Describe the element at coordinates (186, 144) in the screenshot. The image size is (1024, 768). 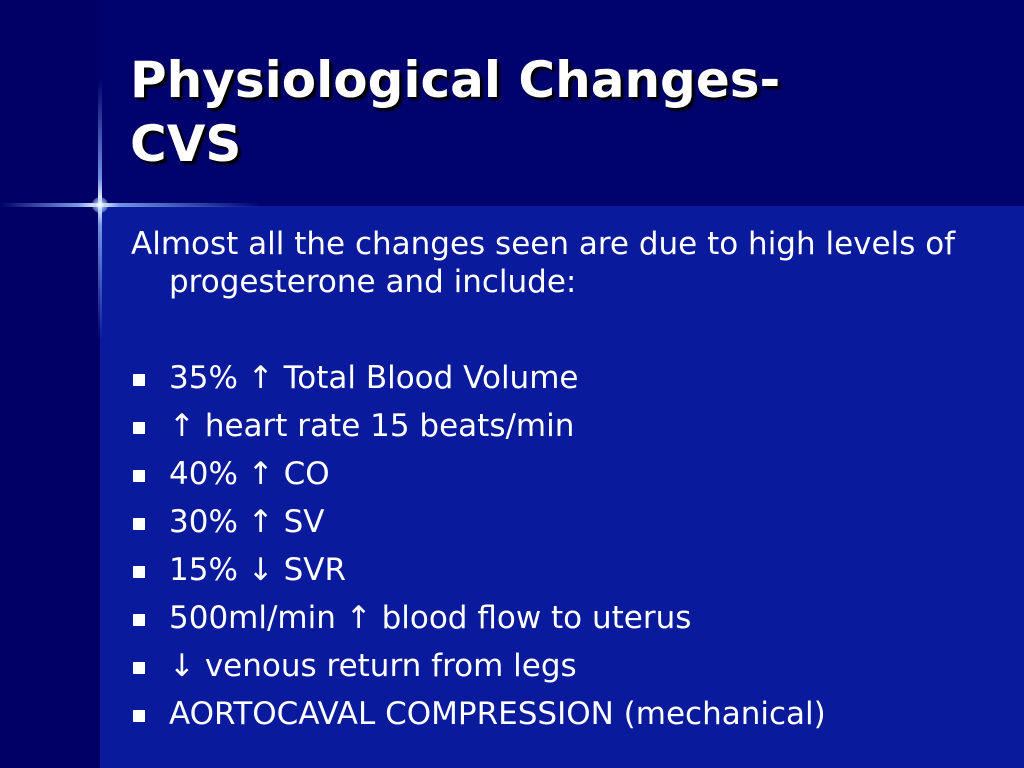
I see `title-line-2: CVS` at that location.